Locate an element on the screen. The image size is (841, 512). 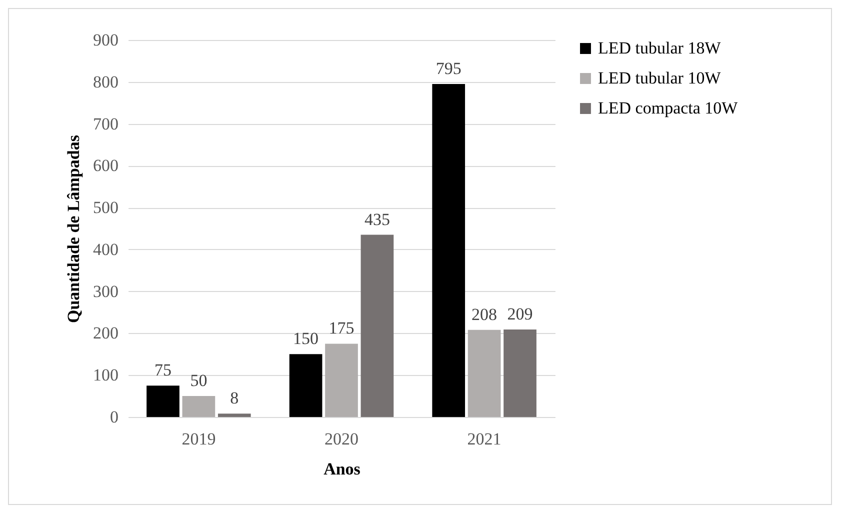
data-label: 150 is located at coordinates (306, 338).